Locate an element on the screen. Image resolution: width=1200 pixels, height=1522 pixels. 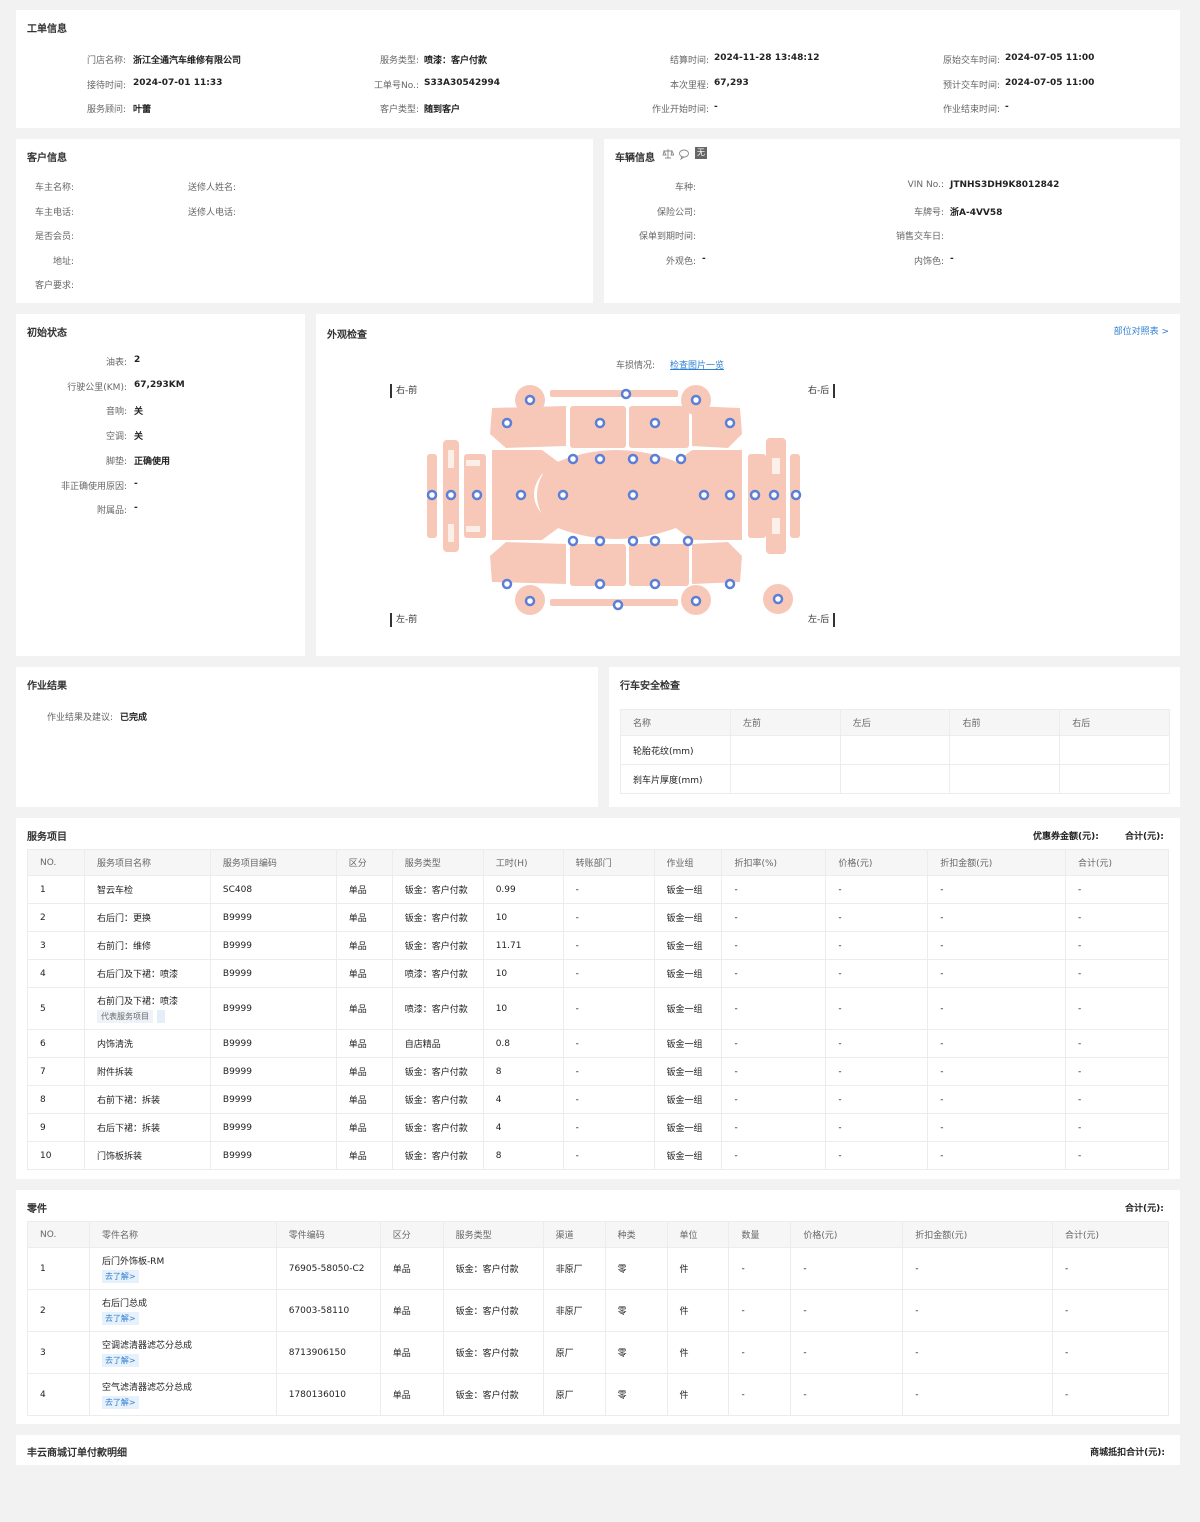
ac-value: 关 is located at coordinates (139, 437).